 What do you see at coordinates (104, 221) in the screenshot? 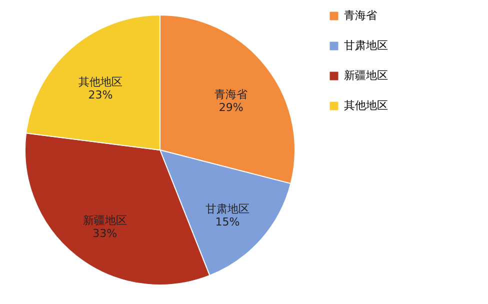
I see `slice-label: 新疆地区` at bounding box center [104, 221].